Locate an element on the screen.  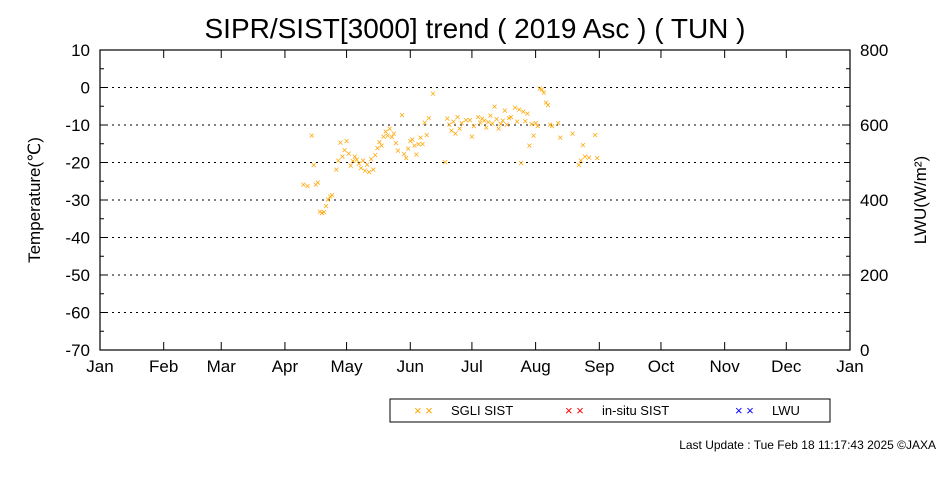
y2-tick-label: 800 is located at coordinates (874, 50).